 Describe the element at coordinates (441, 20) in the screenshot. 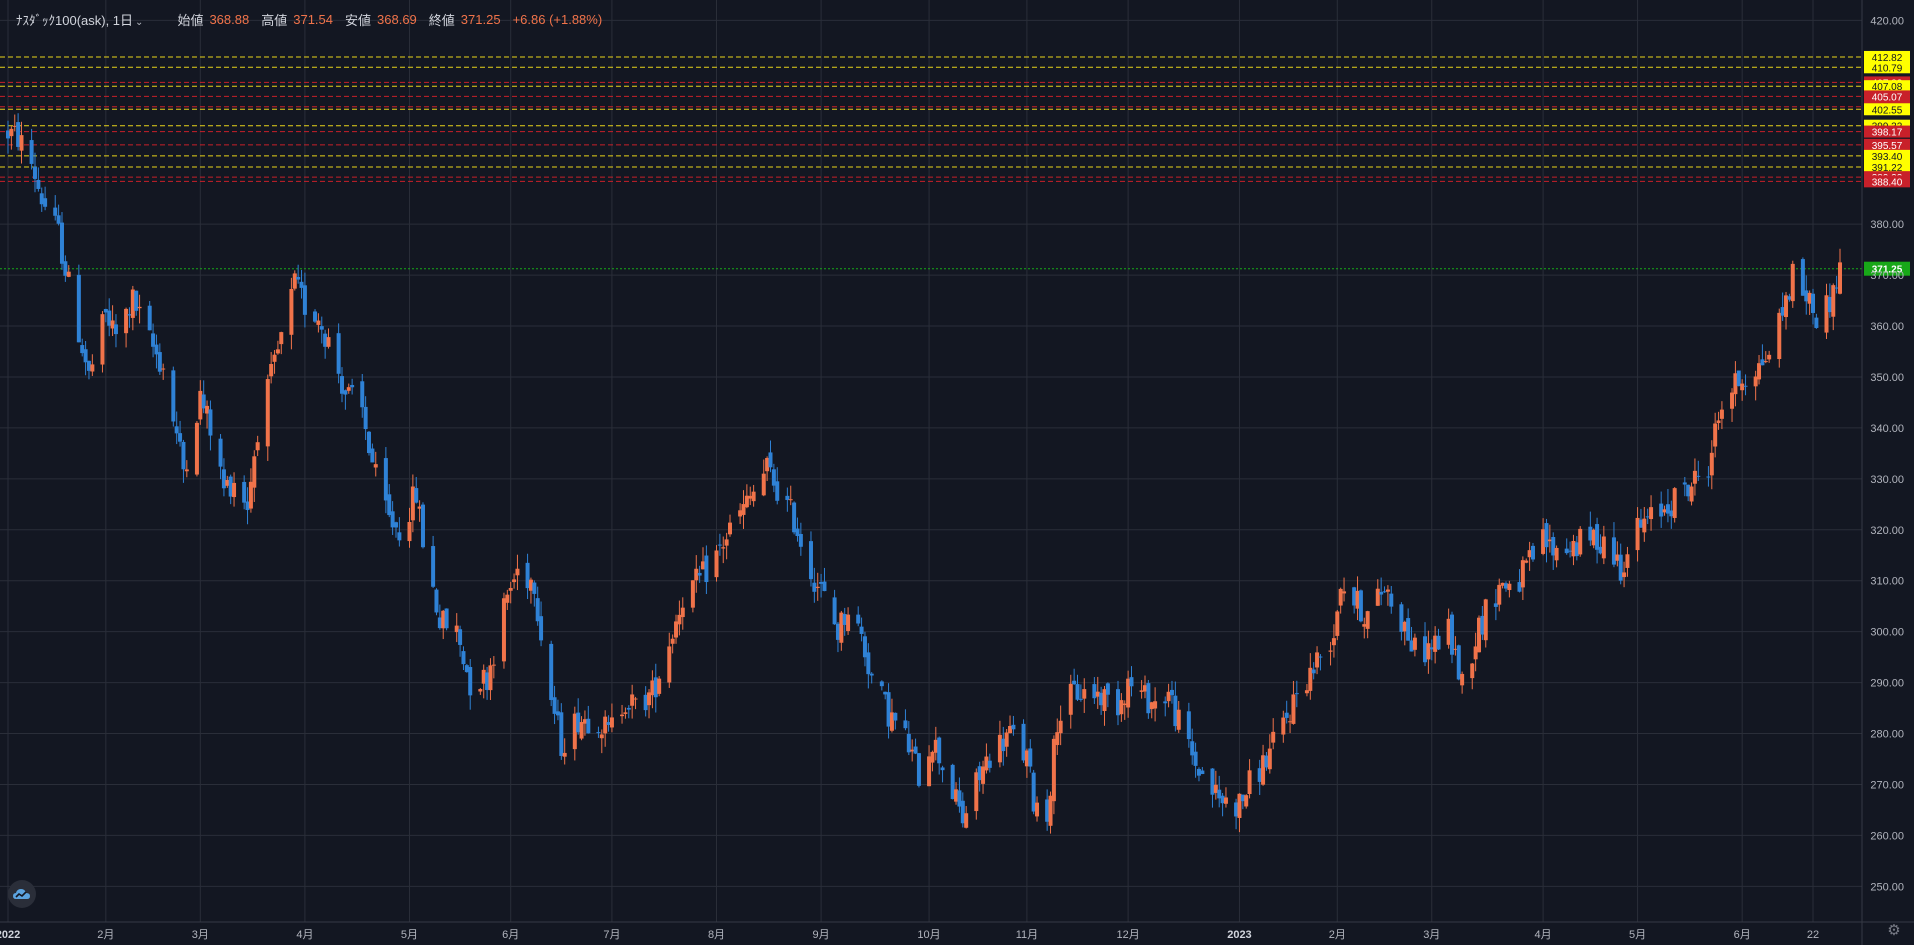

I see `close-label: 終値` at that location.